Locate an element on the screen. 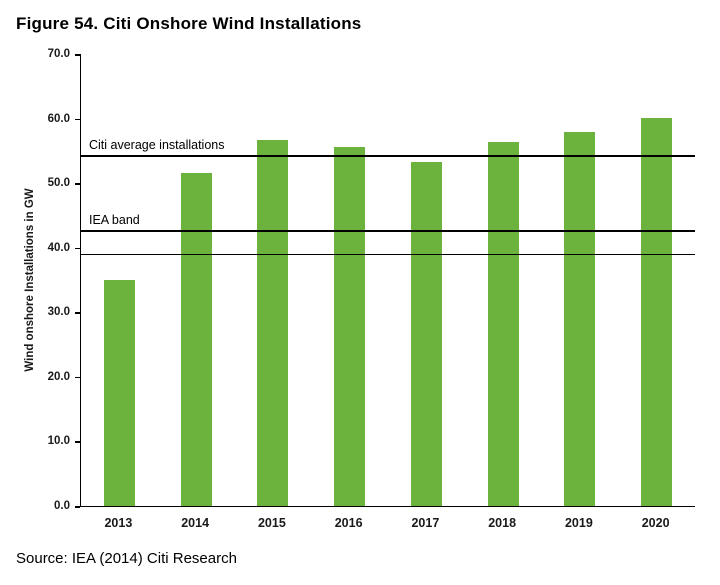 This screenshot has width=720, height=585. bar-2013 is located at coordinates (119, 393).